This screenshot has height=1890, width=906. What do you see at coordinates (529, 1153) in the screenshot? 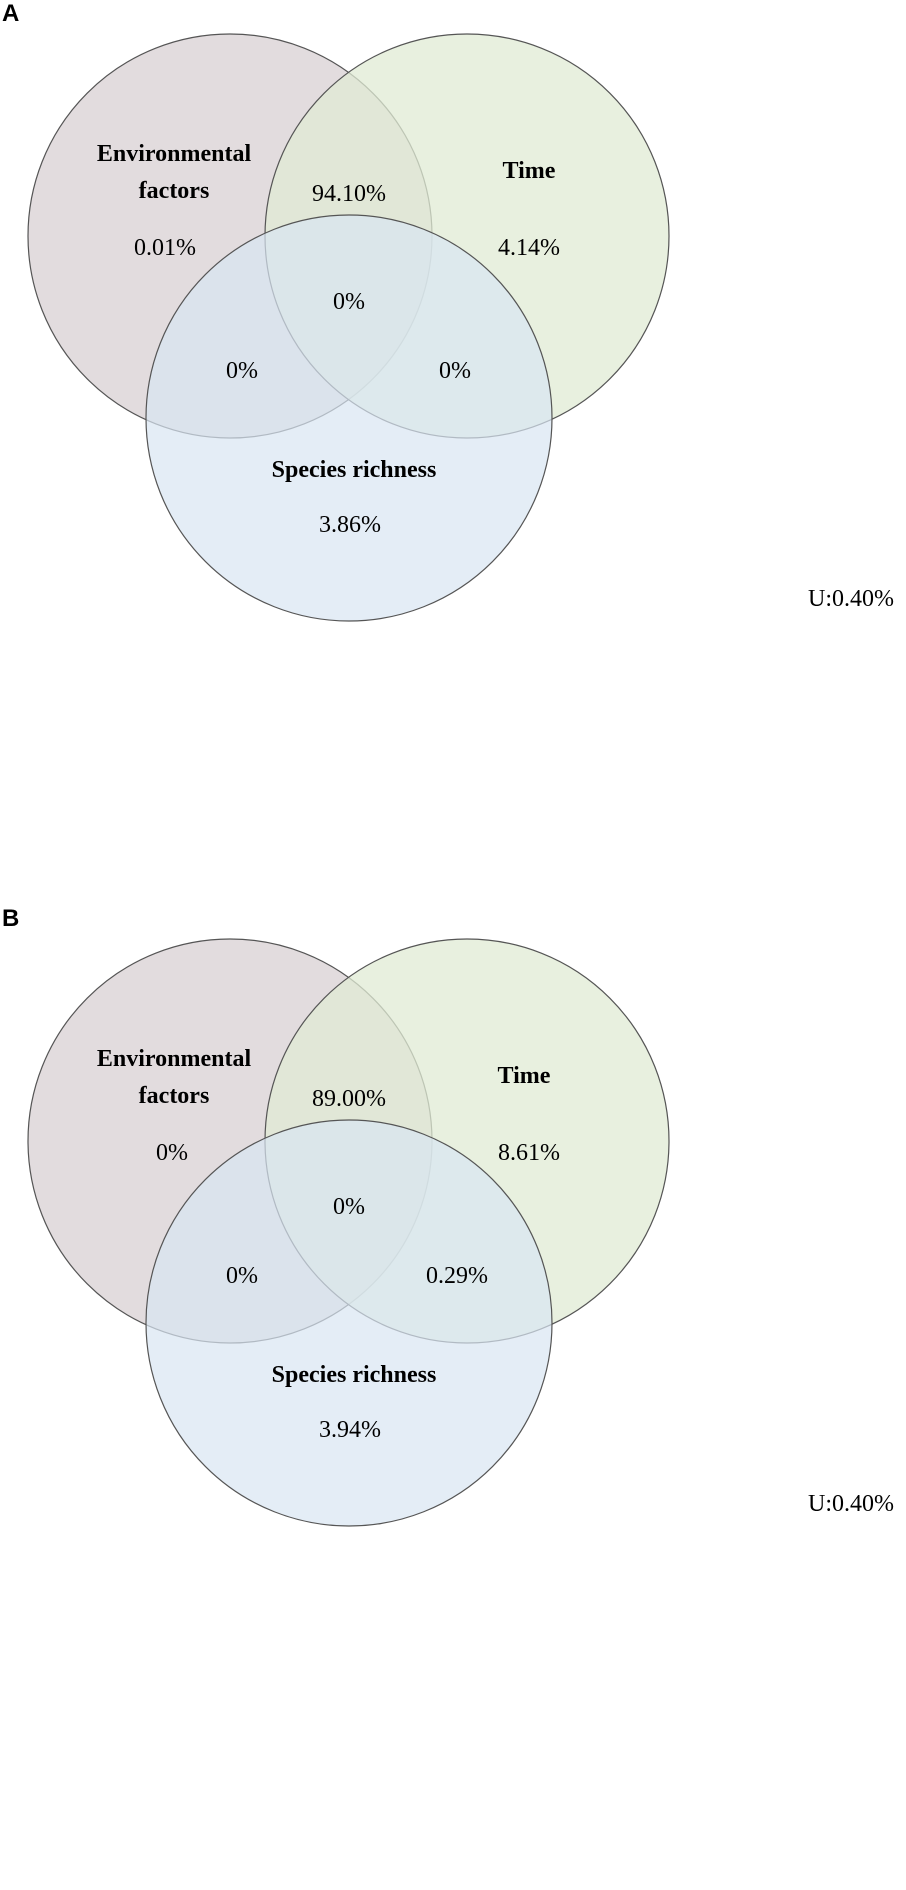
I see `time-only-value: 8.61%` at bounding box center [529, 1153].